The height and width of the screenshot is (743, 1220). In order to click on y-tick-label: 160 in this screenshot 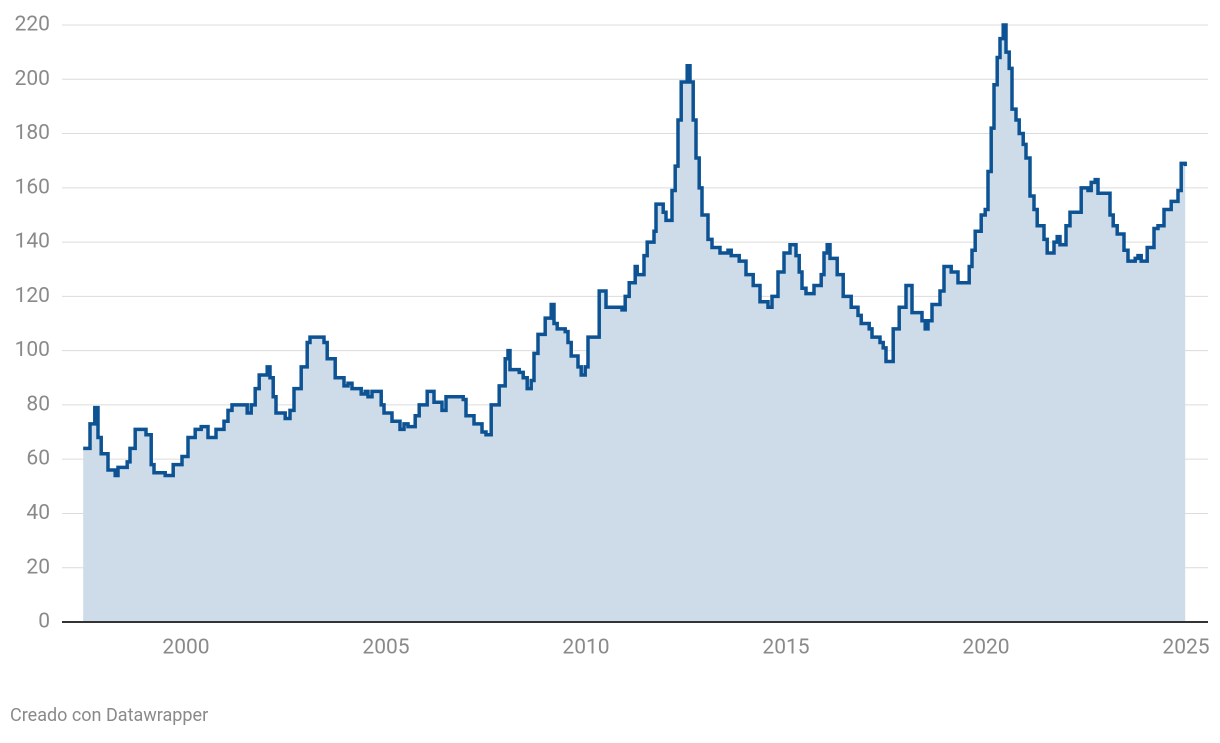, I will do `click(32, 187)`.